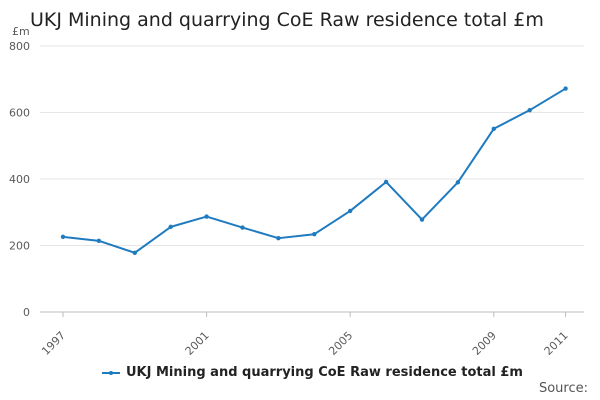 This screenshot has width=600, height=400. I want to click on data-point-1997, so click(63, 237).